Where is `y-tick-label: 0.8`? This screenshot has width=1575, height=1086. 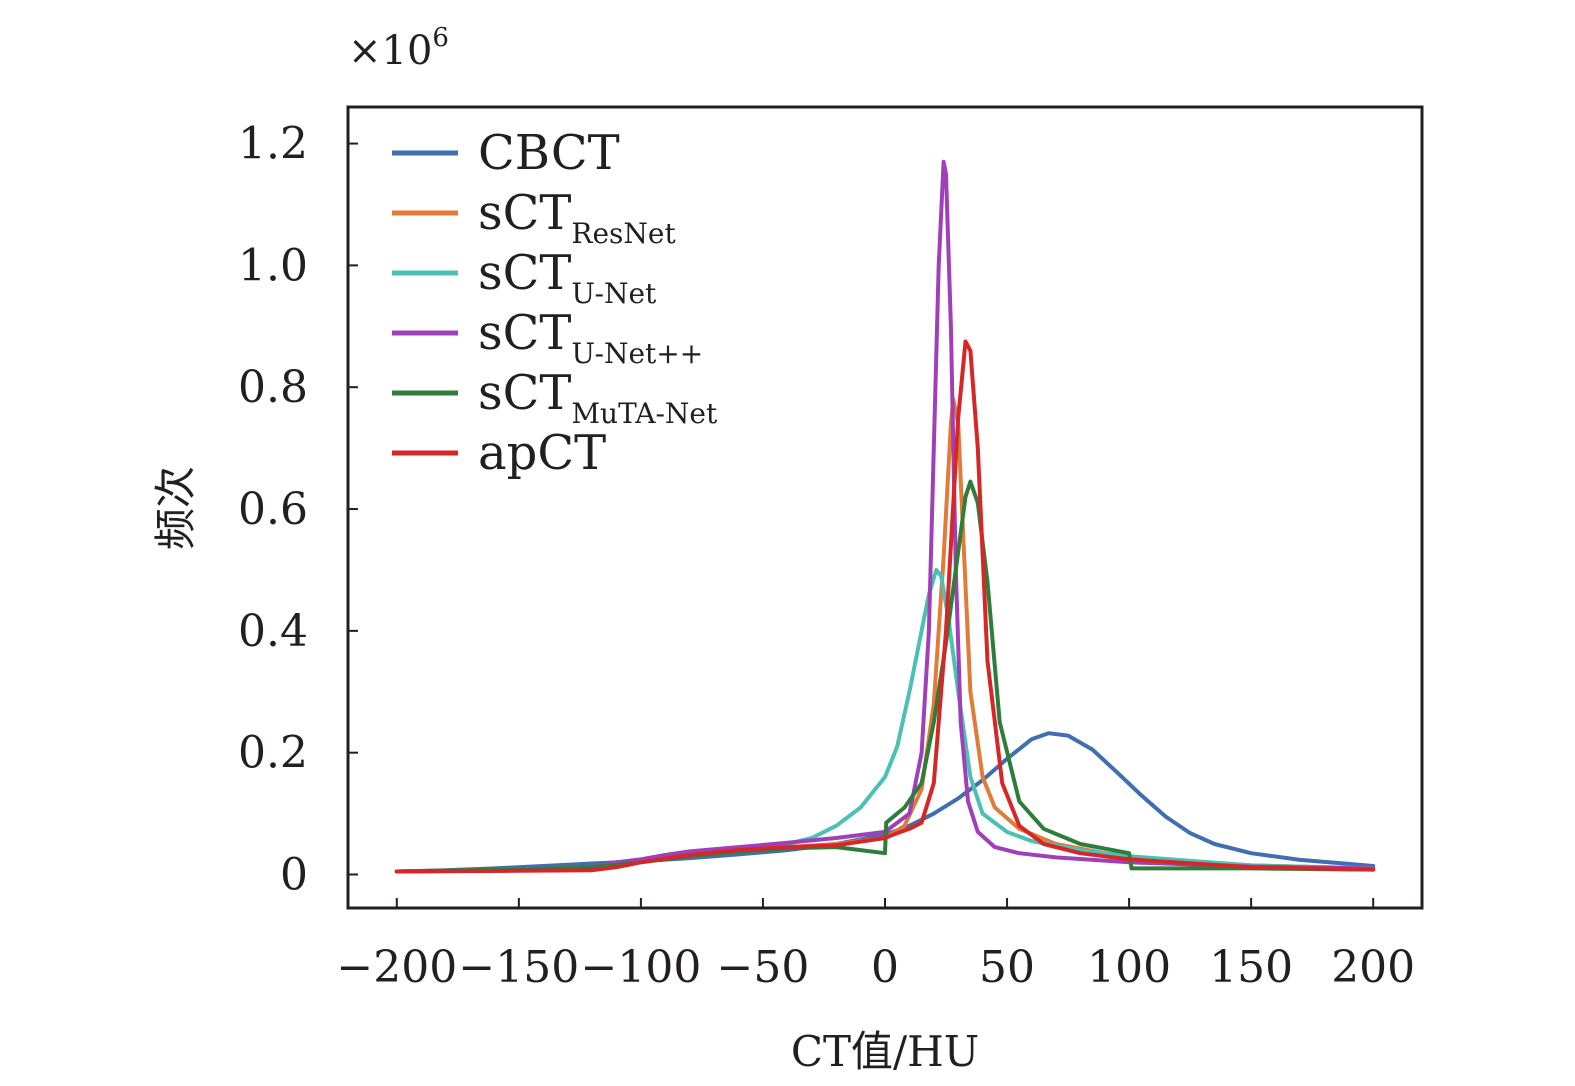
y-tick-label: 0.8 is located at coordinates (273, 387).